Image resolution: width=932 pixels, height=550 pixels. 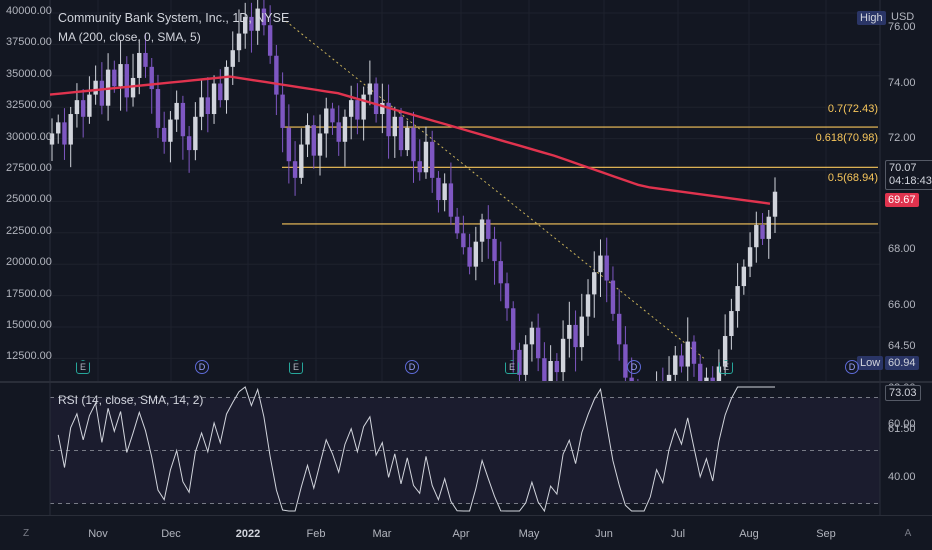 I want to click on time-label-may: May, so click(x=529, y=534).